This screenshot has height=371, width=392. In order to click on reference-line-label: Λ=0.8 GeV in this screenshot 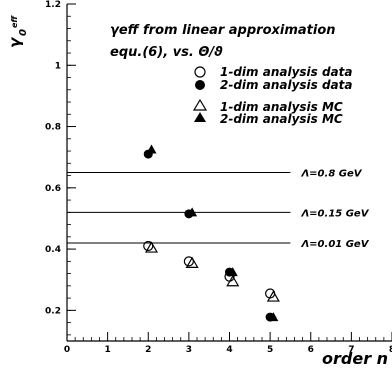, I will do `click(331, 174)`.